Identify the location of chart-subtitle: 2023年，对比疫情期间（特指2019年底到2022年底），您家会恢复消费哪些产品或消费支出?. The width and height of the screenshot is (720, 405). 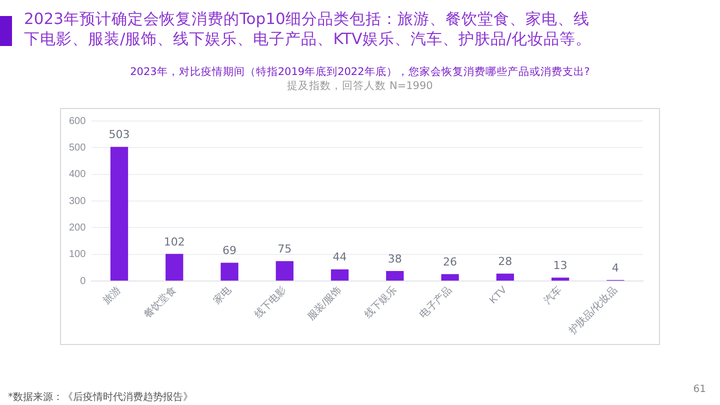
(360, 72).